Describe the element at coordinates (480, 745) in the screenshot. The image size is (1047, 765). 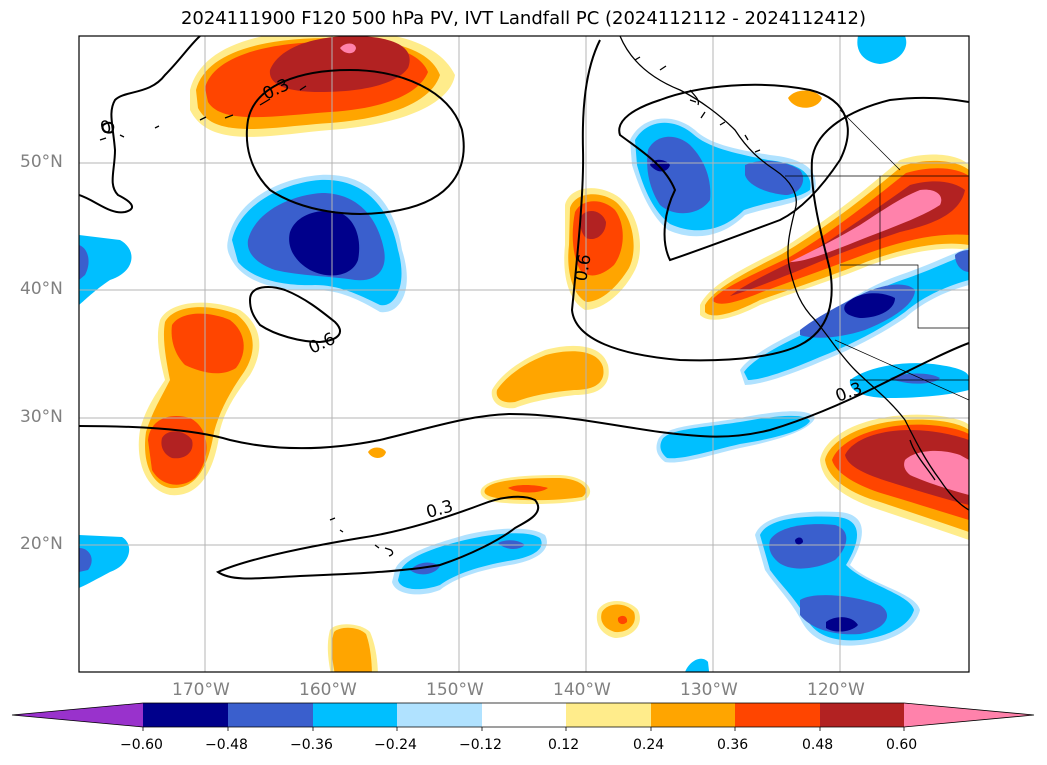
I see `colorbar-tick-label: −0.12` at that location.